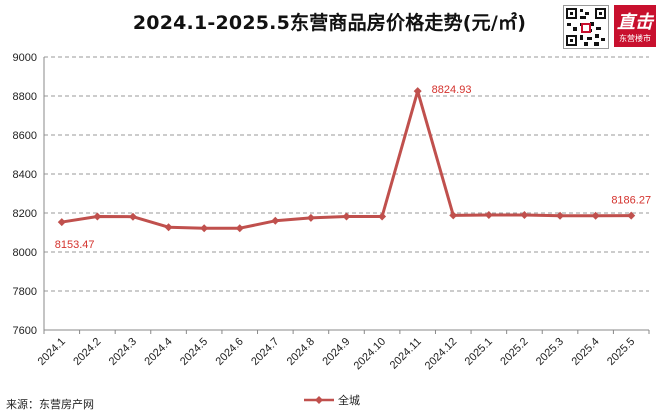 The image size is (659, 415). I want to click on x-tick-label: 2024.8, so click(301, 352).